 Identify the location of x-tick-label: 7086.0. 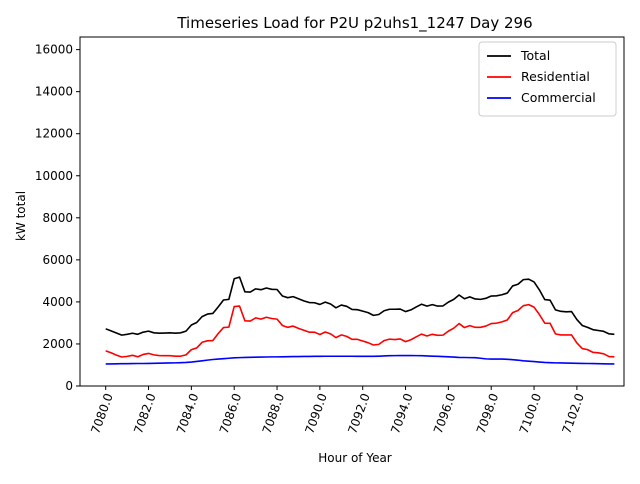
(231, 413).